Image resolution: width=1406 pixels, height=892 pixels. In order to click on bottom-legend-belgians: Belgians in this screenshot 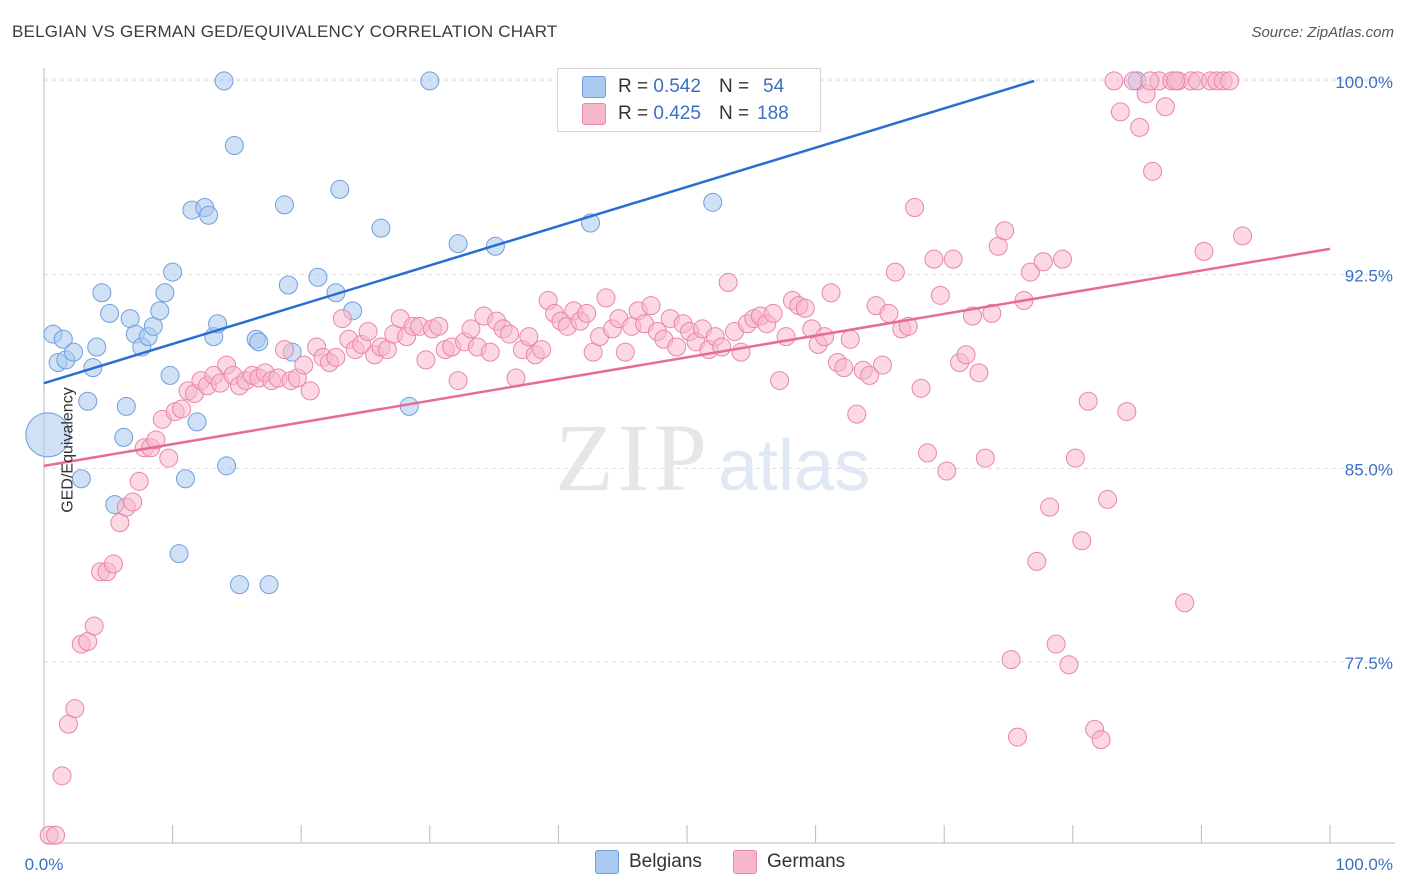, I will do `click(648, 862)`.